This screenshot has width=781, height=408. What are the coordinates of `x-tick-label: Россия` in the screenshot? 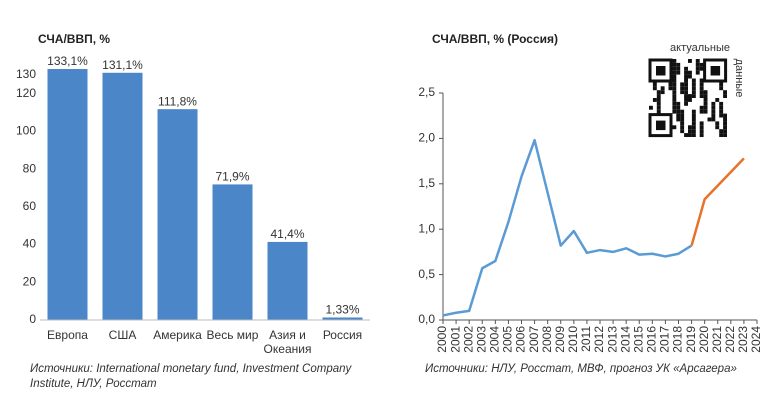 It's located at (342, 335).